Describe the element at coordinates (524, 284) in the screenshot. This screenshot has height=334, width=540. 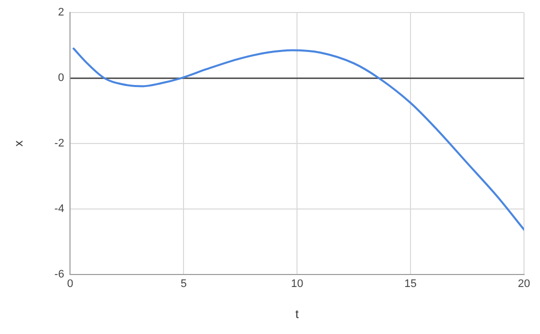
I see `x-tick-label: 20` at that location.